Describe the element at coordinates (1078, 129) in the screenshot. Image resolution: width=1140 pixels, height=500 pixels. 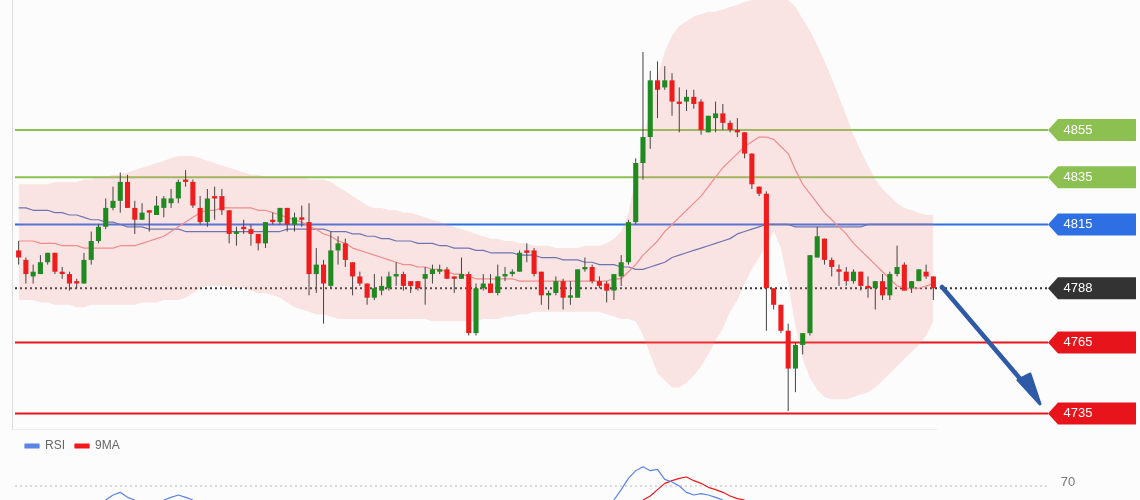
I see `y-tick-label: 4855` at that location.